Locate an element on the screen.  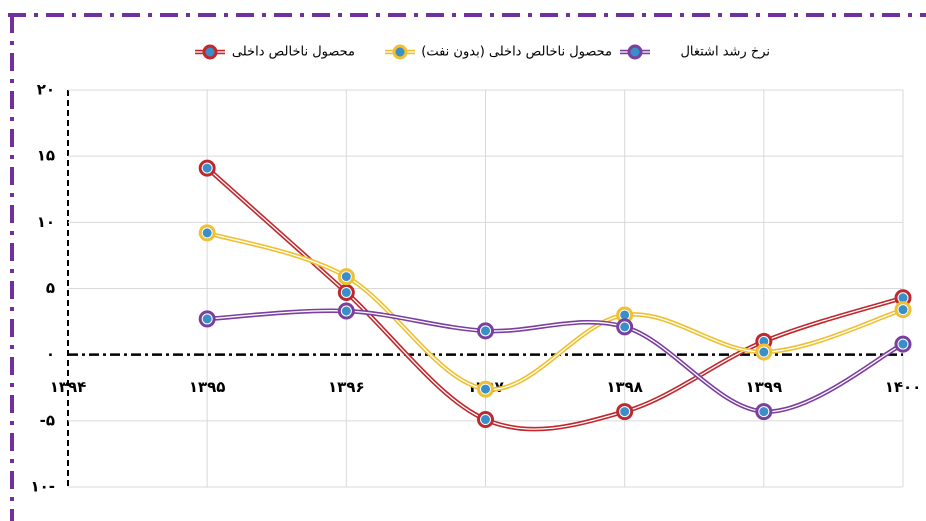
x-tick-label: ۱۳۹۹ is located at coordinates (764, 387).